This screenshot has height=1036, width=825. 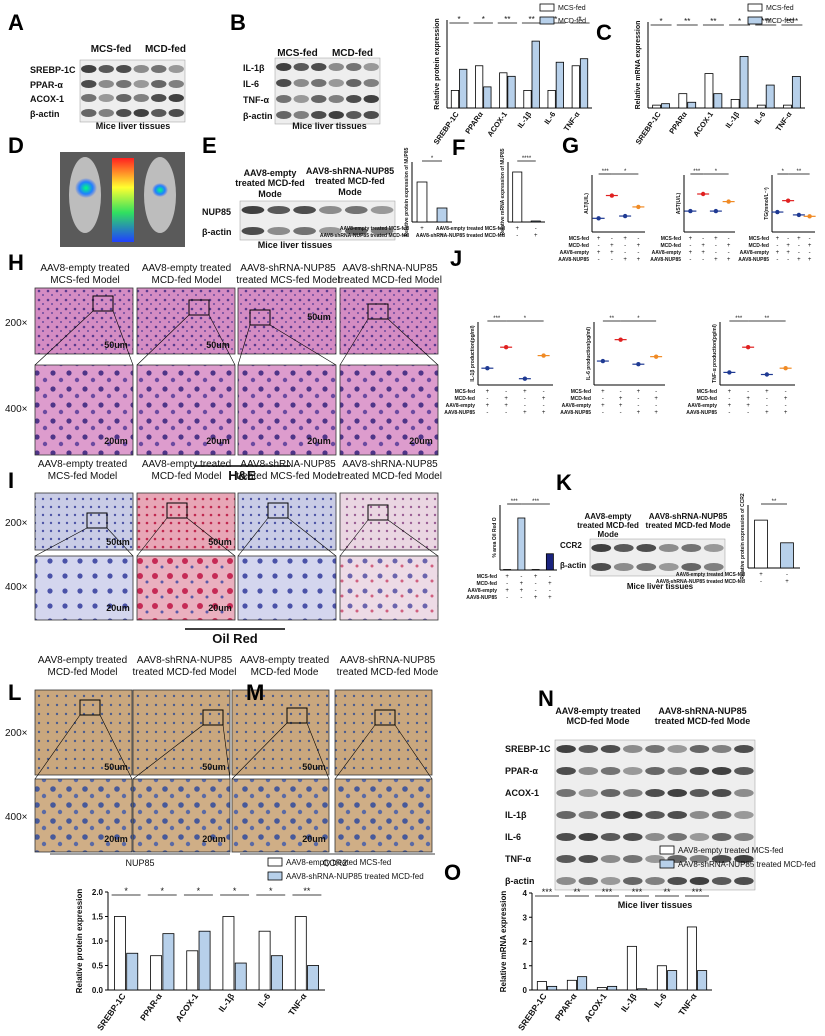 I want to click on blot-caption: Mice liver tissues, so click(x=133, y=126).